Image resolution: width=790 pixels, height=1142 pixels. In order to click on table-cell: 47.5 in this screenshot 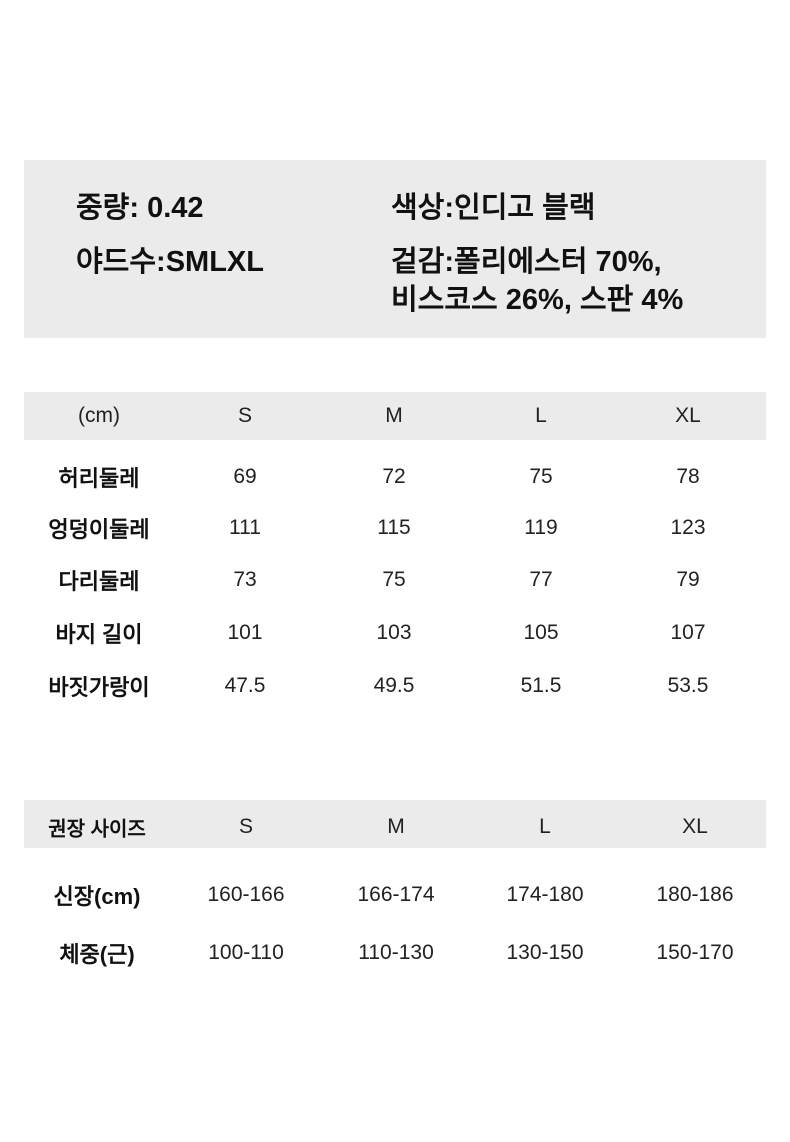, I will do `click(245, 685)`.